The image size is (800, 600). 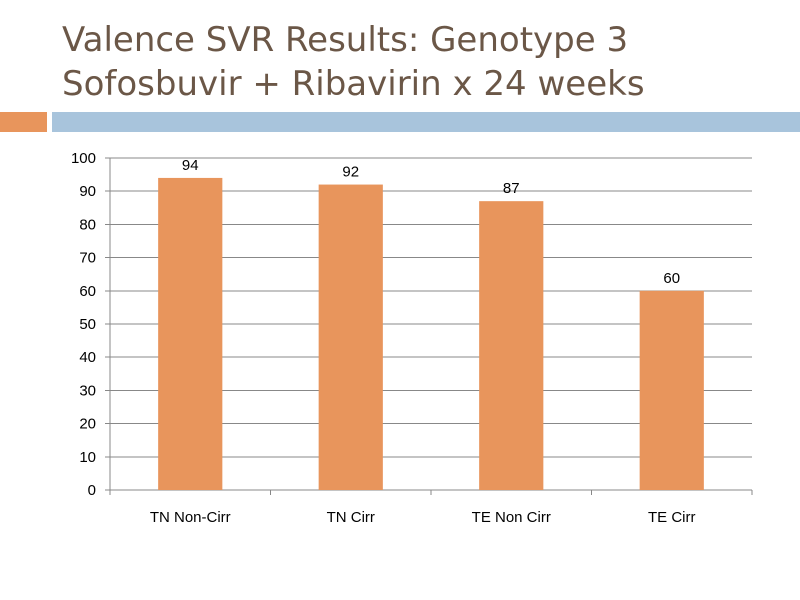 What do you see at coordinates (345, 40) in the screenshot?
I see `slide-title-line-1: Valence SVR Results: Genotype 3` at bounding box center [345, 40].